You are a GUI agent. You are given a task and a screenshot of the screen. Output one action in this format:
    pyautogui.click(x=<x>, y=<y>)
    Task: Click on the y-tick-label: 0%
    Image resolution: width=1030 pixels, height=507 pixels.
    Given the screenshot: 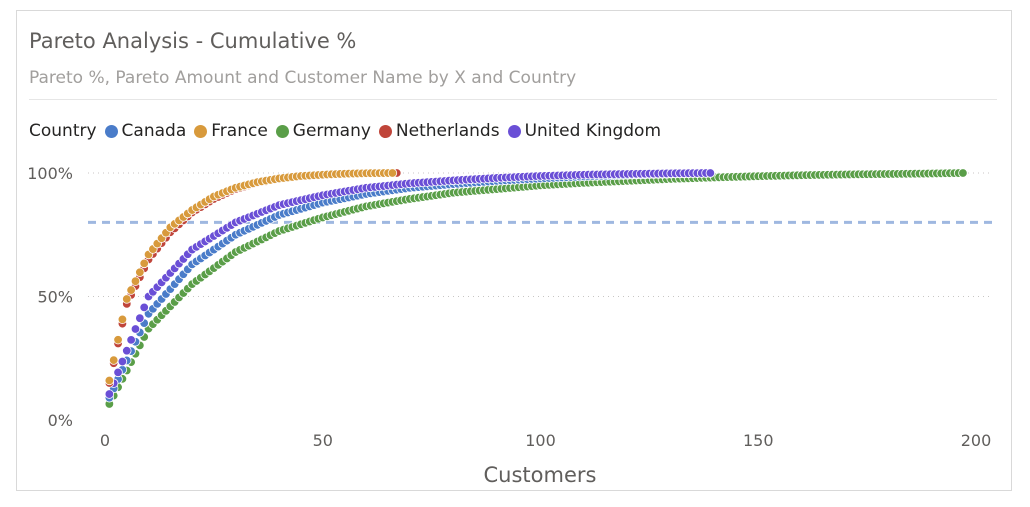 What is the action you would take?
    pyautogui.click(x=60, y=420)
    